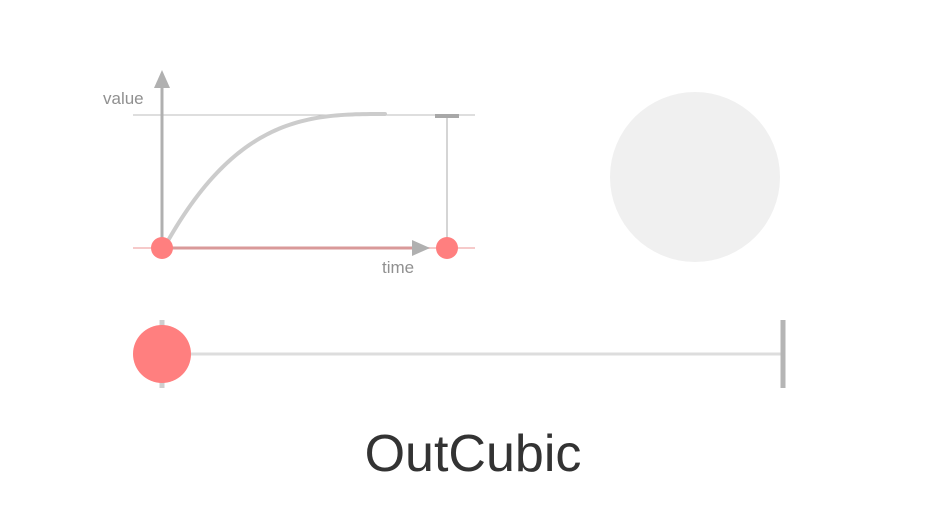  Describe the element at coordinates (473, 454) in the screenshot. I see `easing-name: OutCubic` at that location.